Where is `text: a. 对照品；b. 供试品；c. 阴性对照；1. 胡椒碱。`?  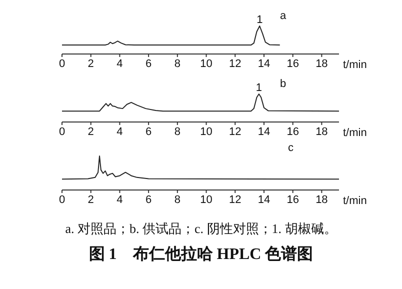 text: a. 对照品；b. 供试品；c. 阴性对照；1. 胡椒碱。 is located at coordinates (201, 229).